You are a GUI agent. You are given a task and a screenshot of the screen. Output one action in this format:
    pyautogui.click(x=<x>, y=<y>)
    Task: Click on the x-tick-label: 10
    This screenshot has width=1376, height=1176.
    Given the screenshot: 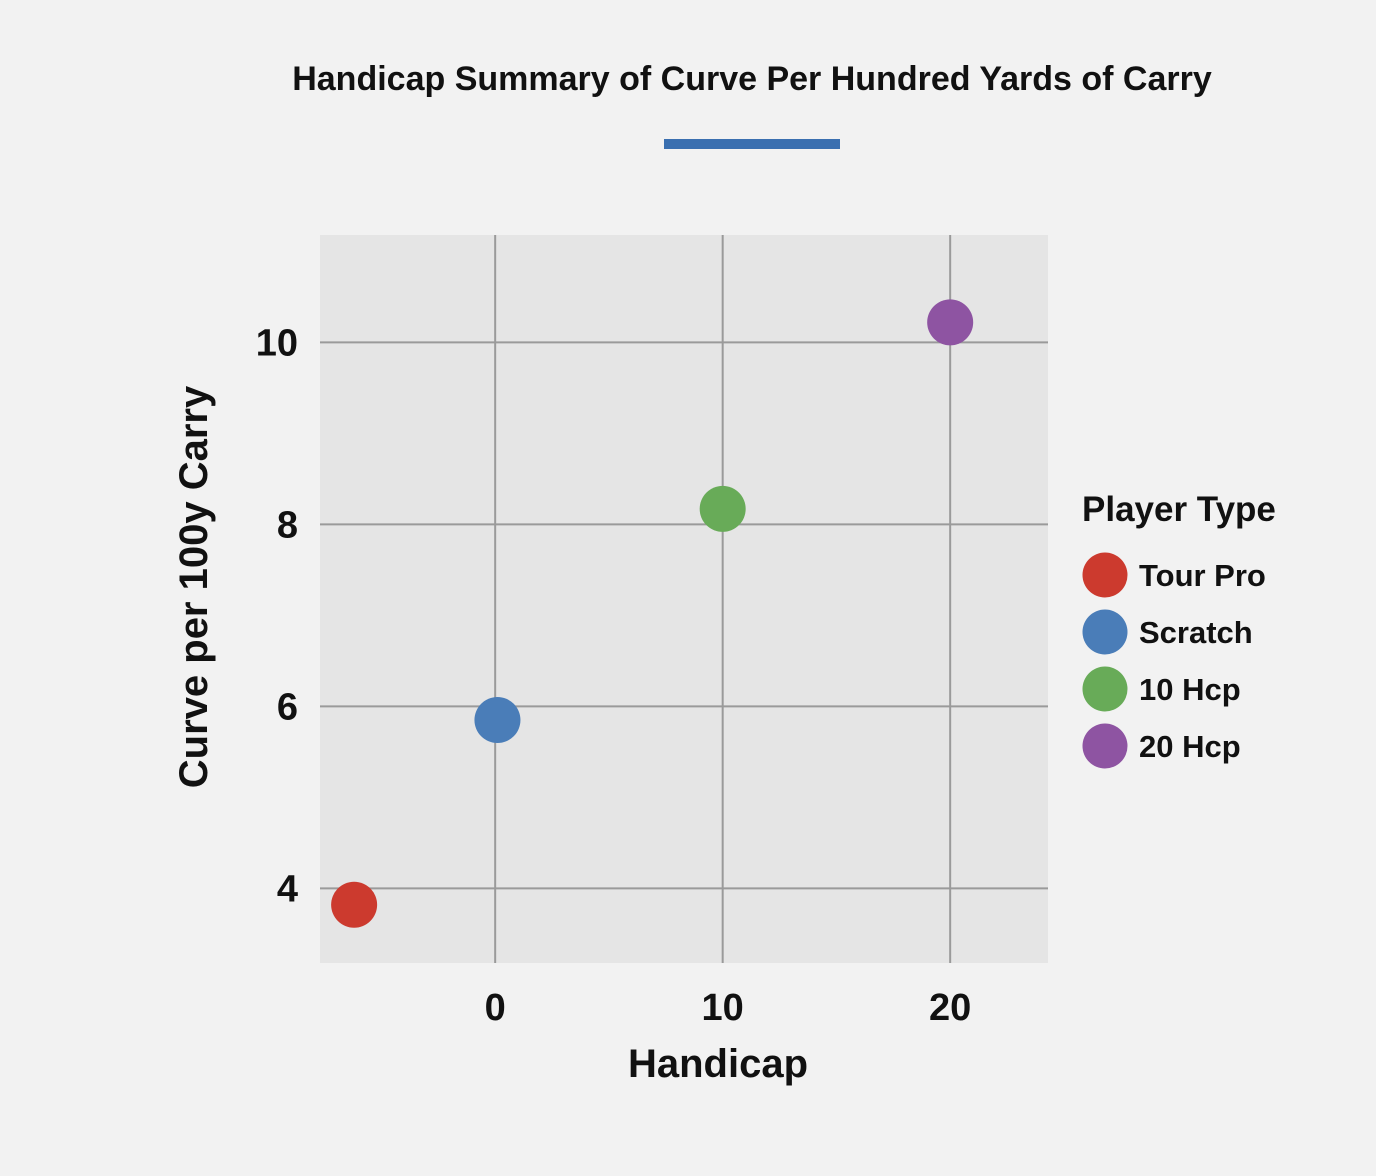 What is the action you would take?
    pyautogui.click(x=723, y=1008)
    